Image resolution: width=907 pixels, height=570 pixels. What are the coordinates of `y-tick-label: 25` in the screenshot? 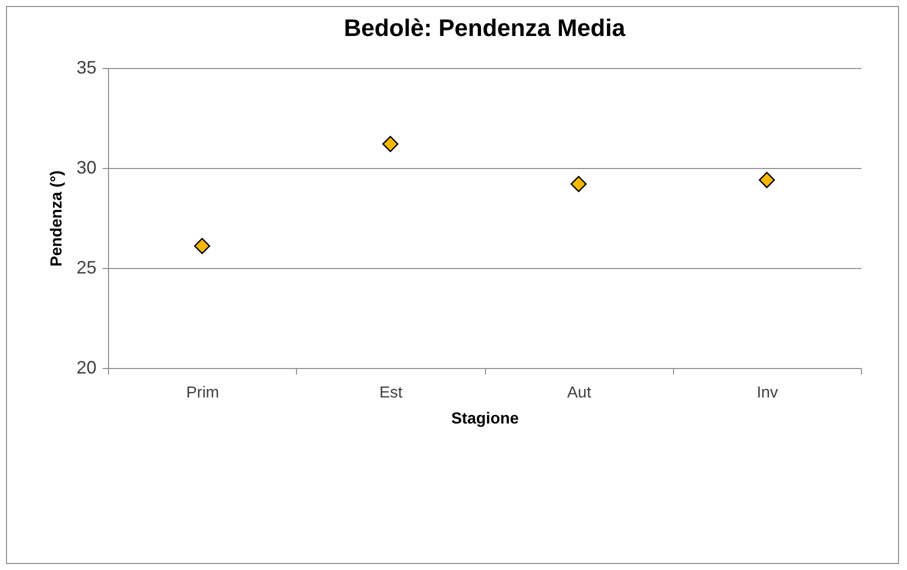 It's located at (86, 268).